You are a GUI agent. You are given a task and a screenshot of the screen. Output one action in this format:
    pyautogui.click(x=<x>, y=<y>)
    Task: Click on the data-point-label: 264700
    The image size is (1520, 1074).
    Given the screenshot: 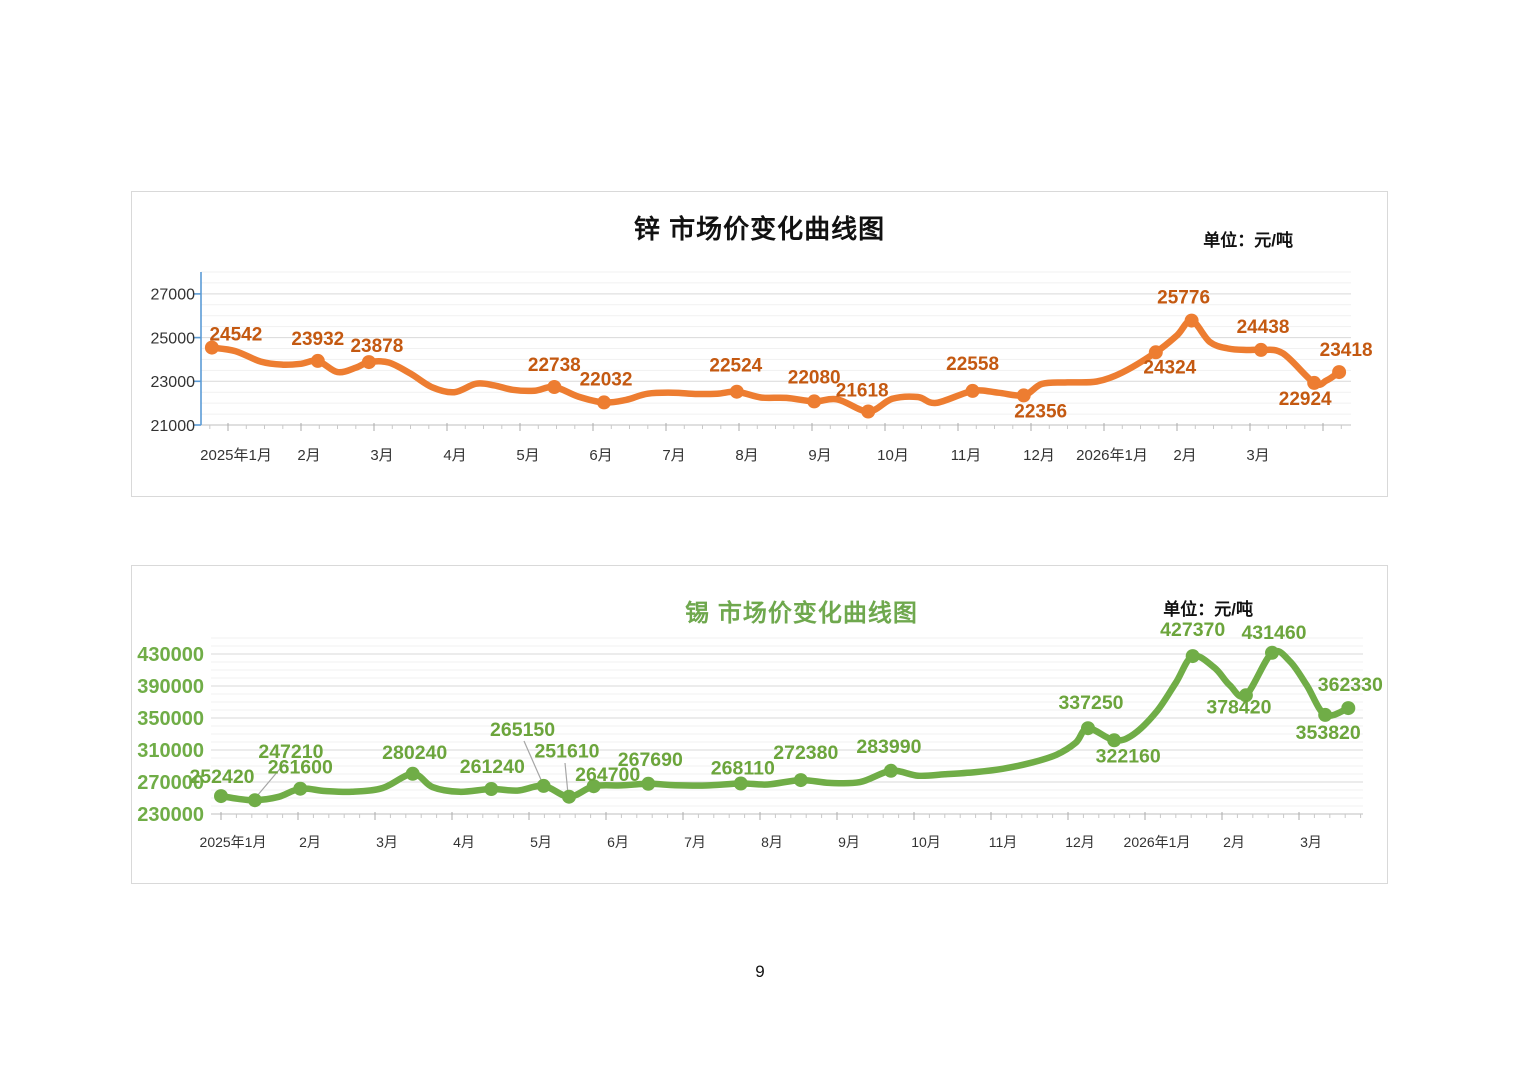 What is the action you would take?
    pyautogui.click(x=607, y=775)
    